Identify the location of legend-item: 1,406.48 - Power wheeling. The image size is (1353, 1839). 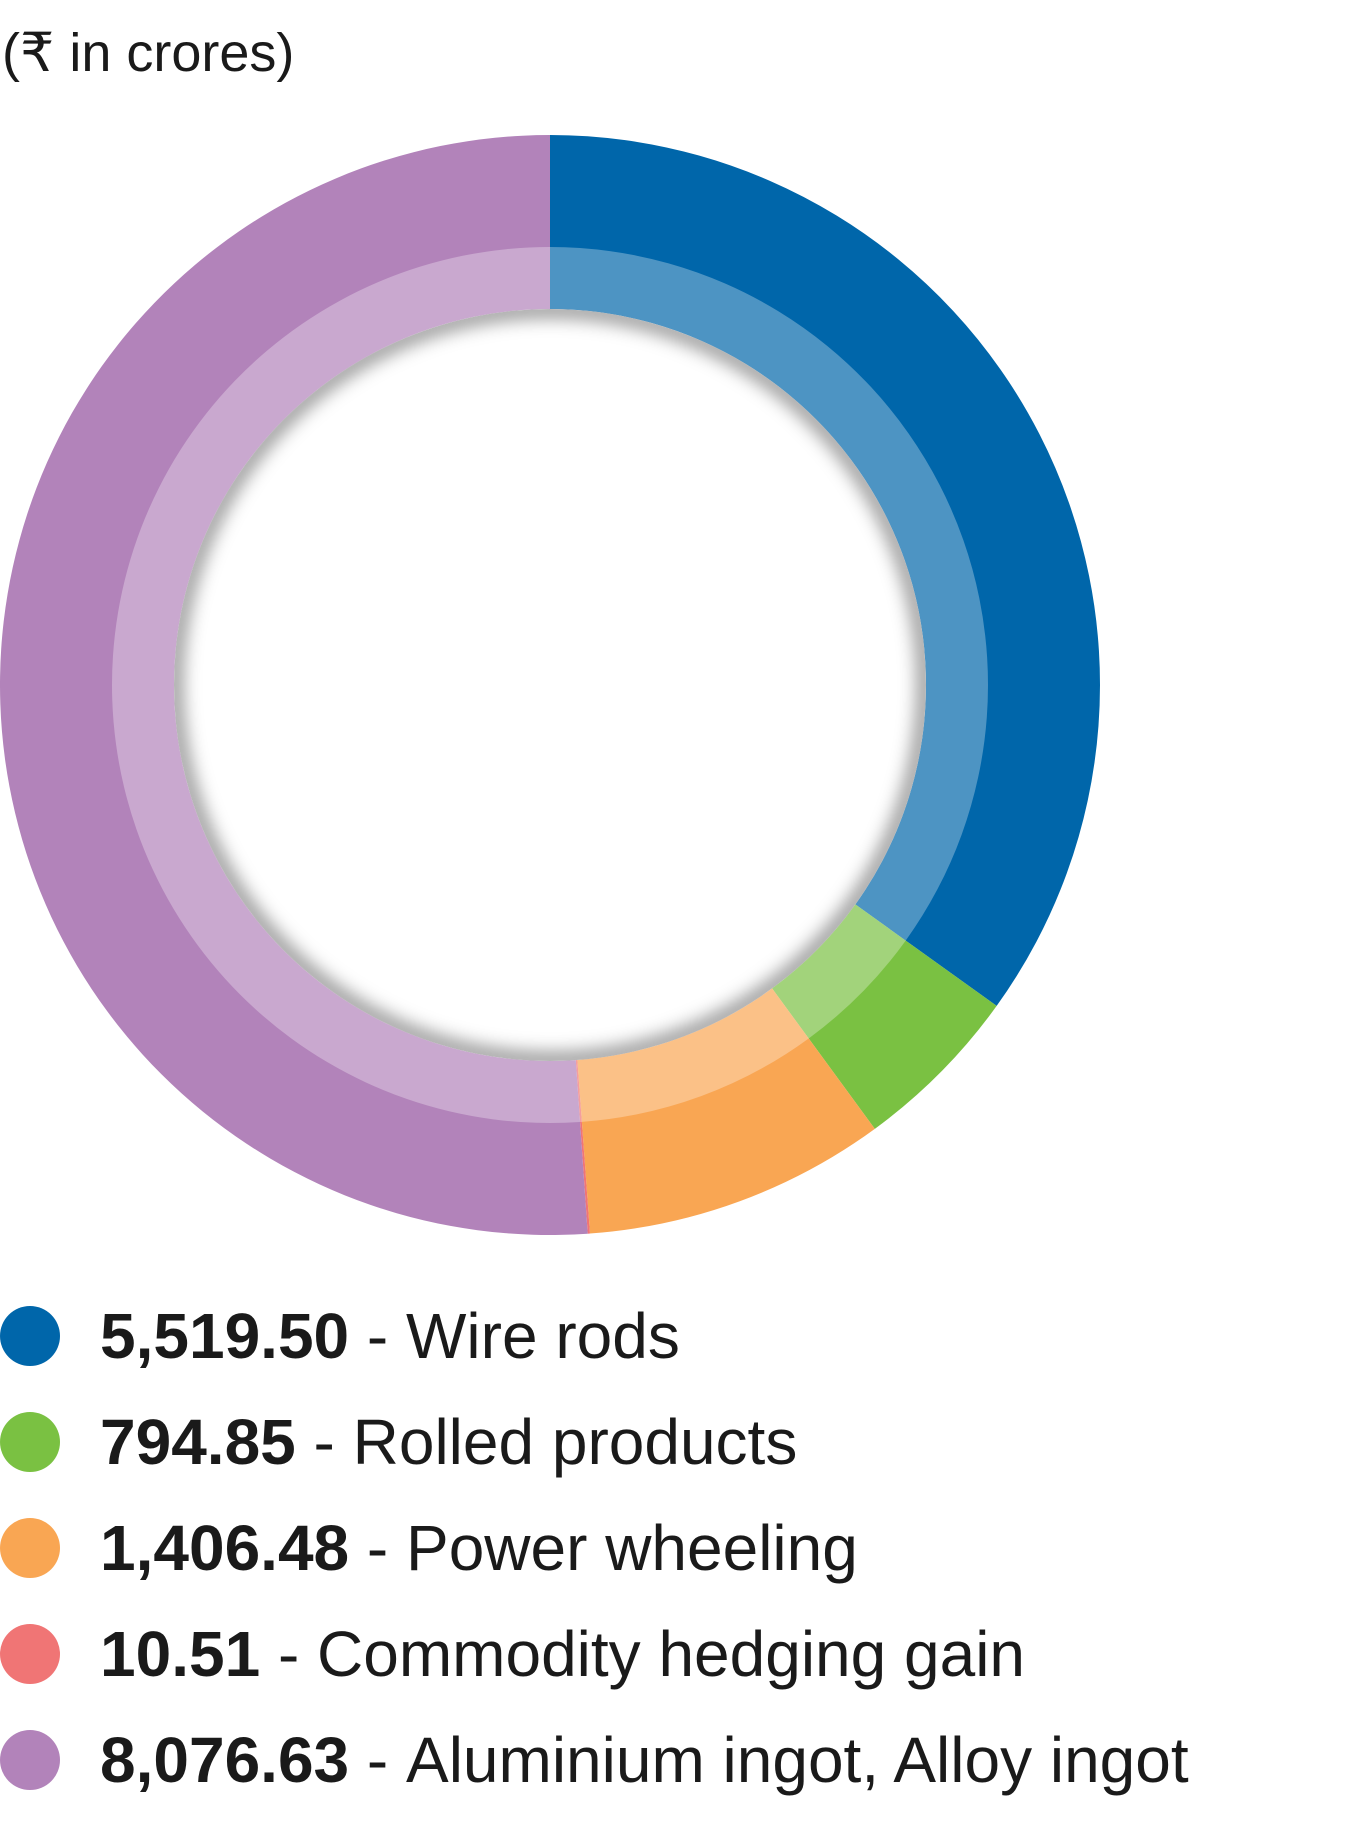
(676, 1548).